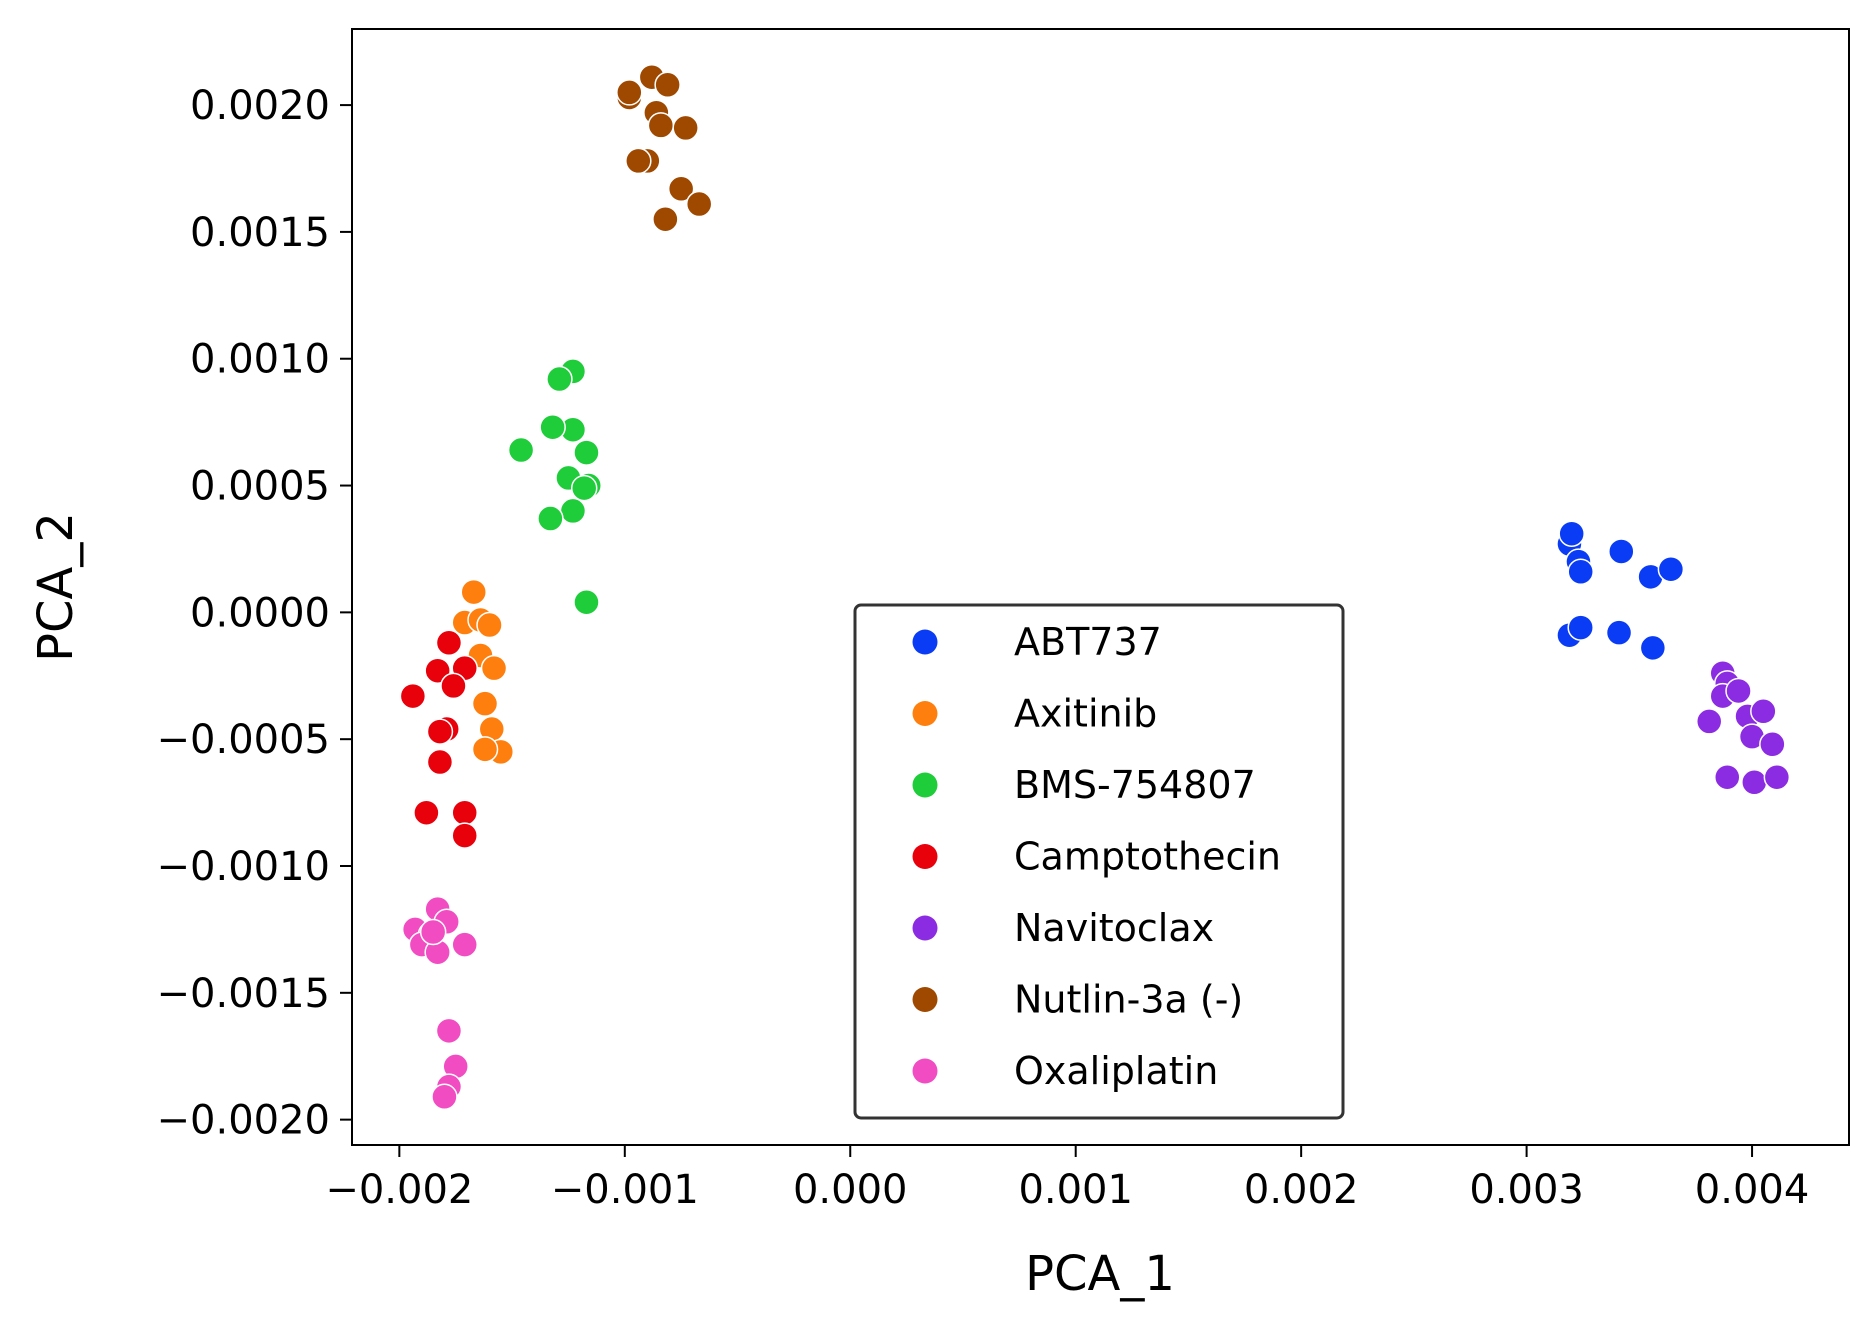 The image size is (1867, 1328). What do you see at coordinates (243, 994) in the screenshot?
I see `y-tick-label: −0.0015` at bounding box center [243, 994].